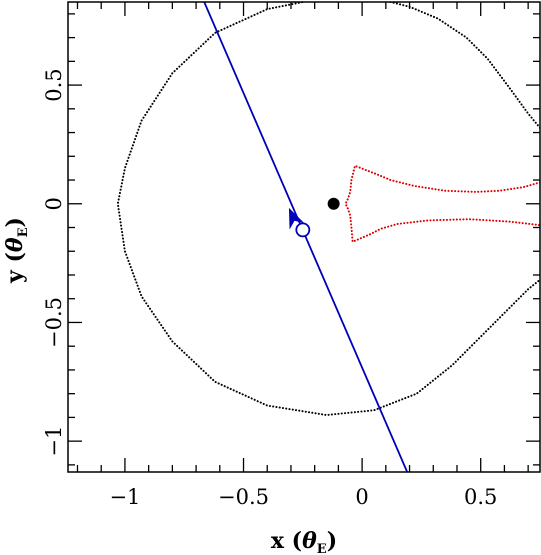 This screenshot has height=555, width=541. Describe the element at coordinates (480, 497) in the screenshot. I see `x-tick-label: 0.5` at that location.